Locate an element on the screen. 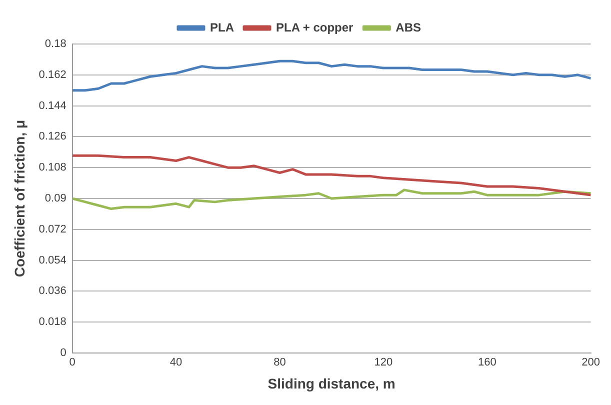 The width and height of the screenshot is (611, 405). y-tick-label: 0.018 is located at coordinates (52, 322).